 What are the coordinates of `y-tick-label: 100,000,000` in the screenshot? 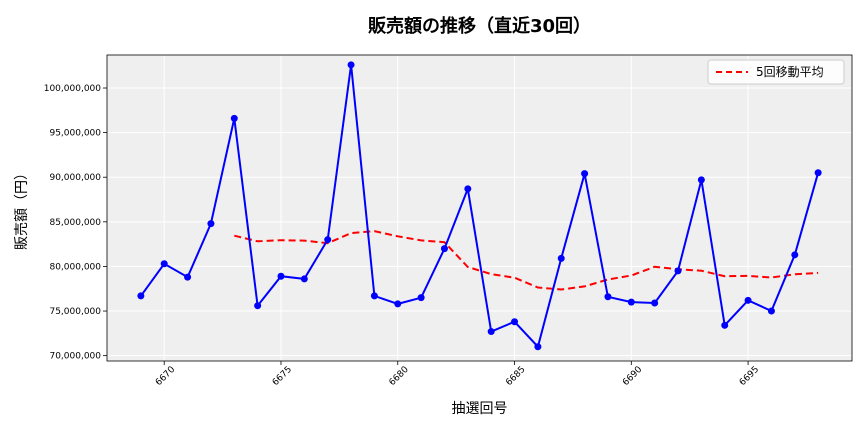 It's located at (73, 89).